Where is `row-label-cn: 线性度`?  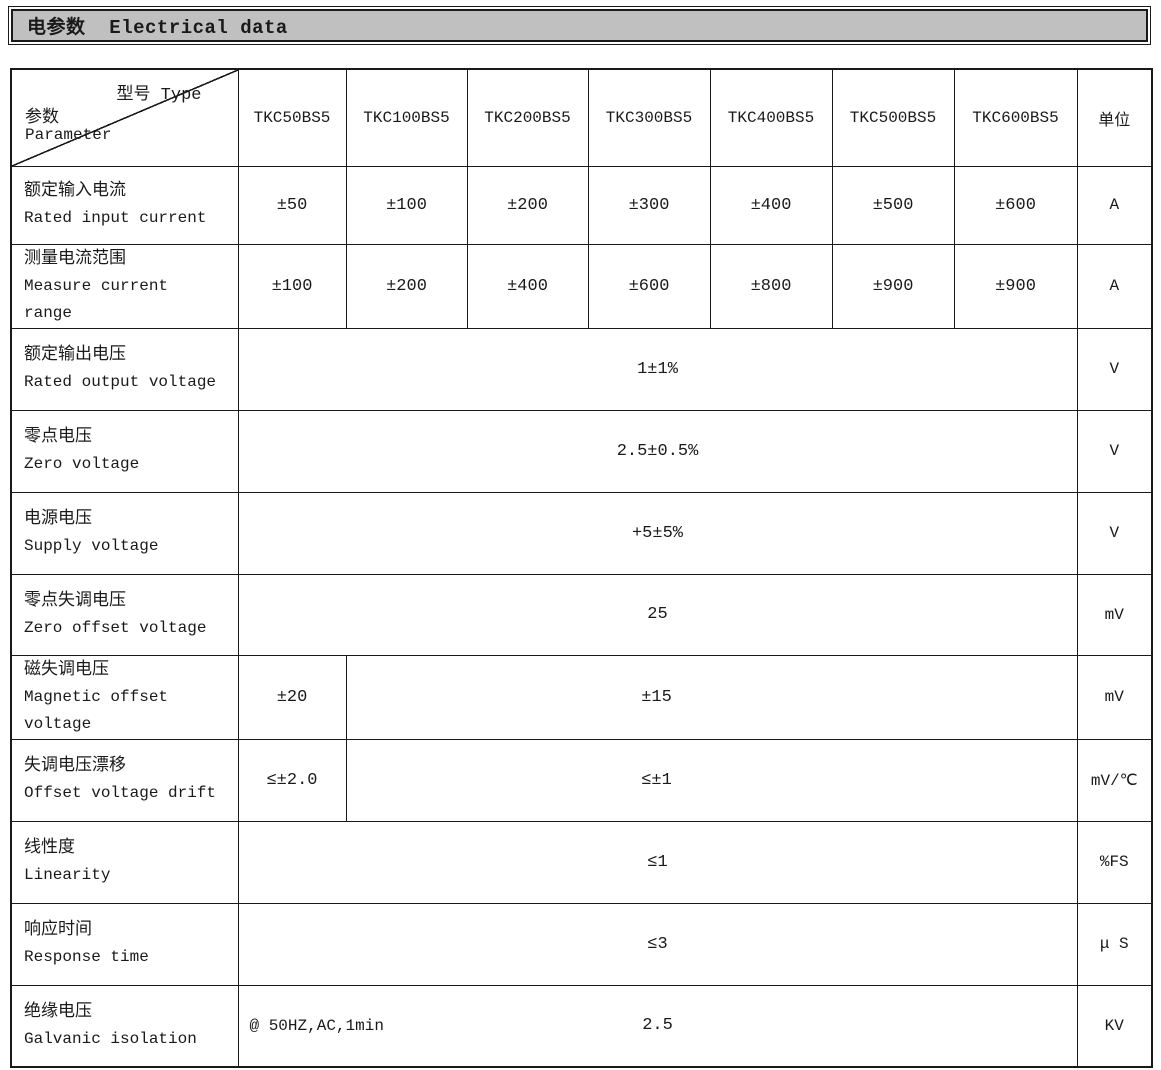 row-label-cn: 线性度 is located at coordinates (49, 848).